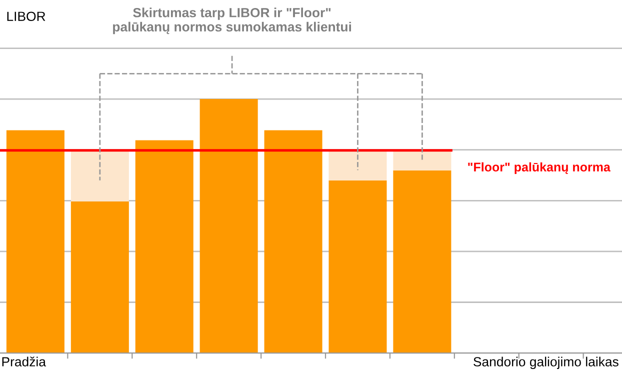 This screenshot has width=622, height=378. What do you see at coordinates (26, 17) in the screenshot?
I see `text: LIBOR` at bounding box center [26, 17].